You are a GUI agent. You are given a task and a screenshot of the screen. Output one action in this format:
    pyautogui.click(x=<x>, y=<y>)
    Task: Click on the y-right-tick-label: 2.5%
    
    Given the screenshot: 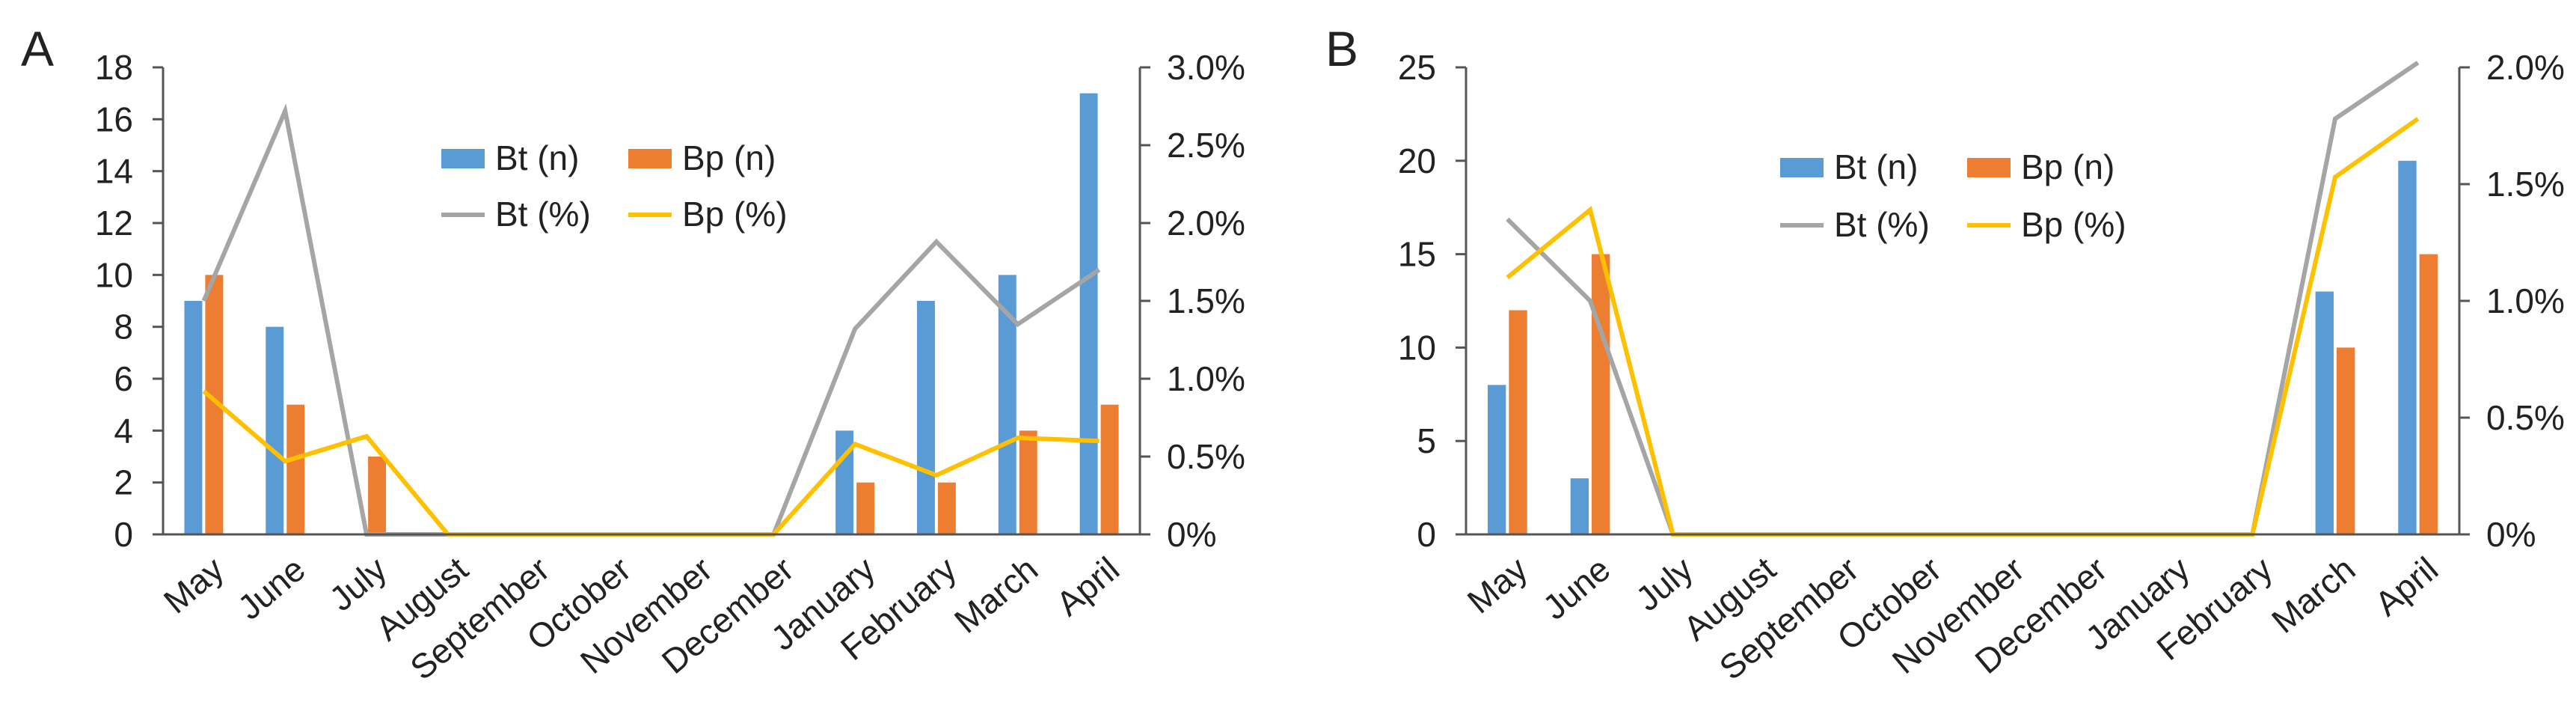 What is the action you would take?
    pyautogui.click(x=1206, y=145)
    